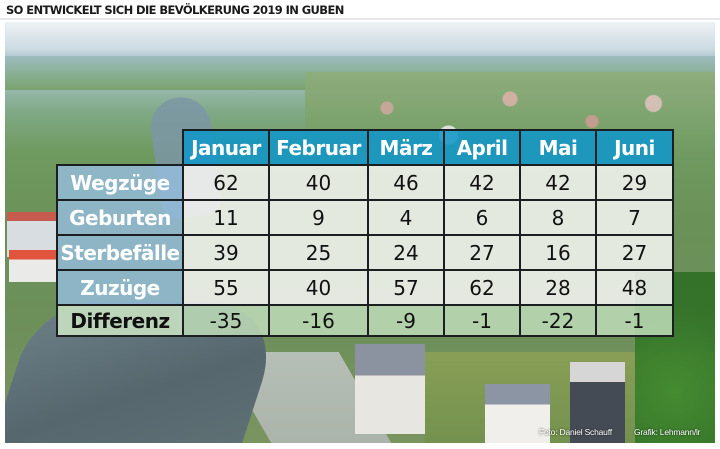  I want to click on headline-divider, so click(360, 19).